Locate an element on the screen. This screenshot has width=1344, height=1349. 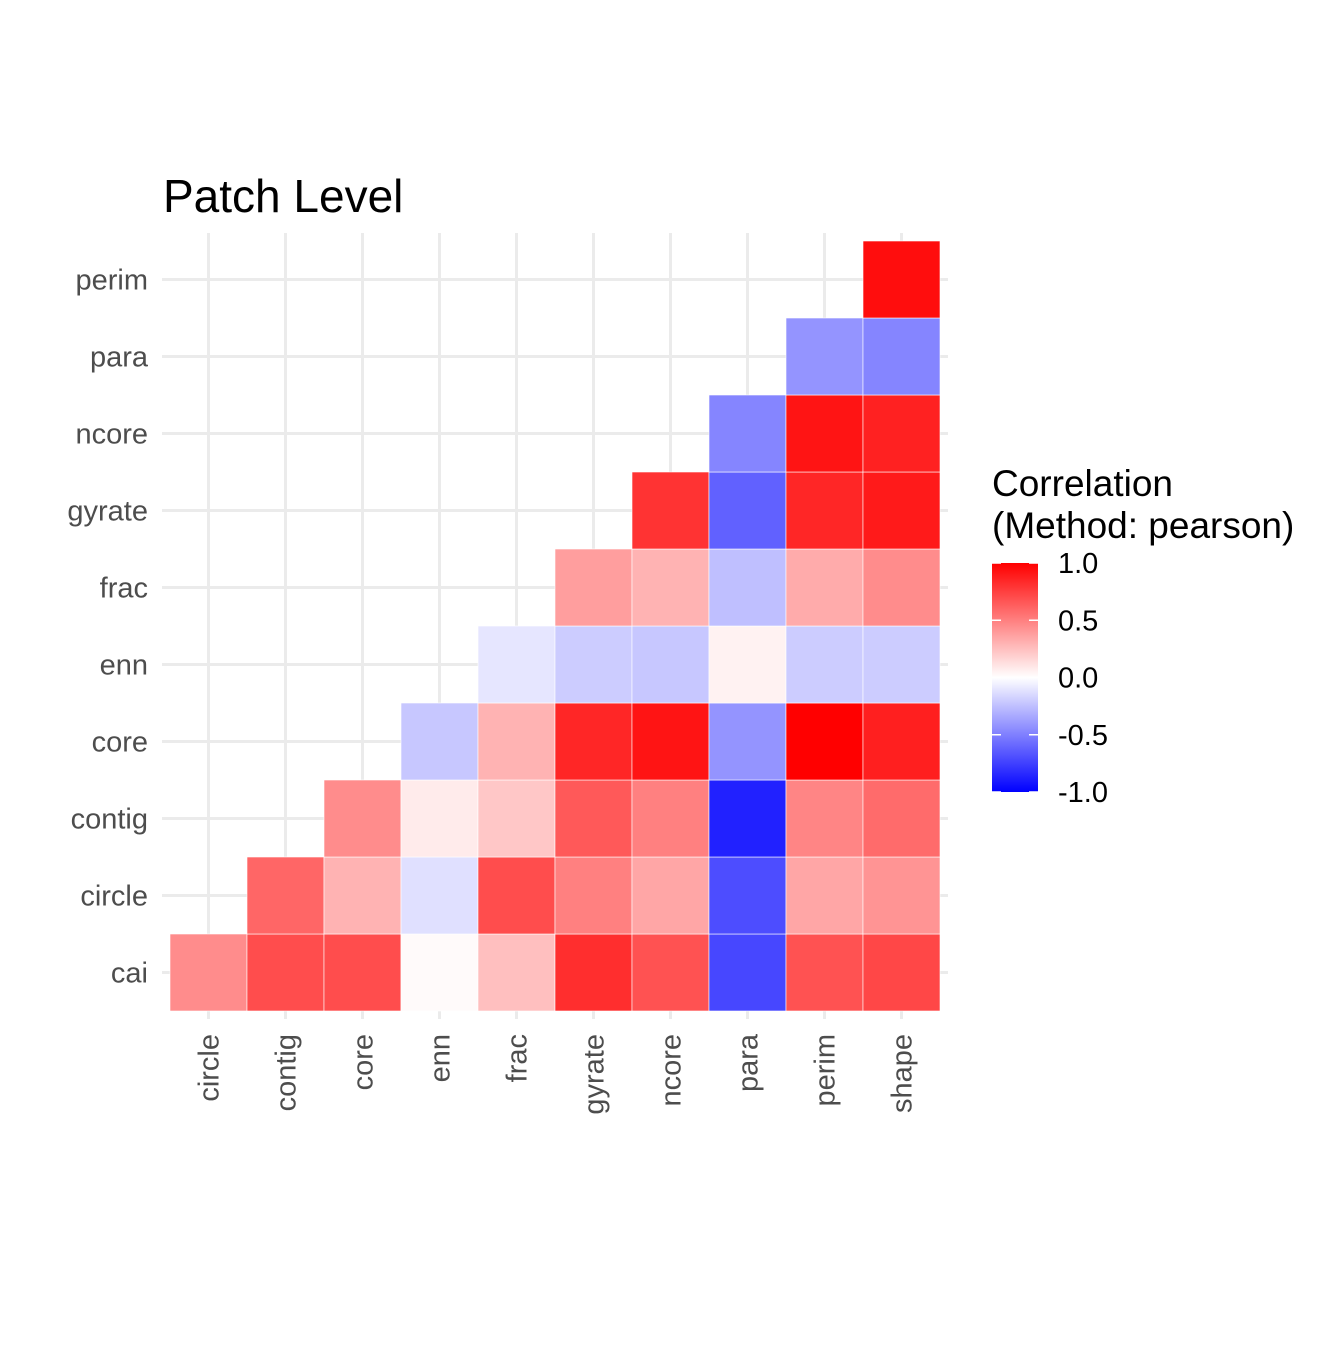
tile-gyrate-cai is located at coordinates (593, 972).